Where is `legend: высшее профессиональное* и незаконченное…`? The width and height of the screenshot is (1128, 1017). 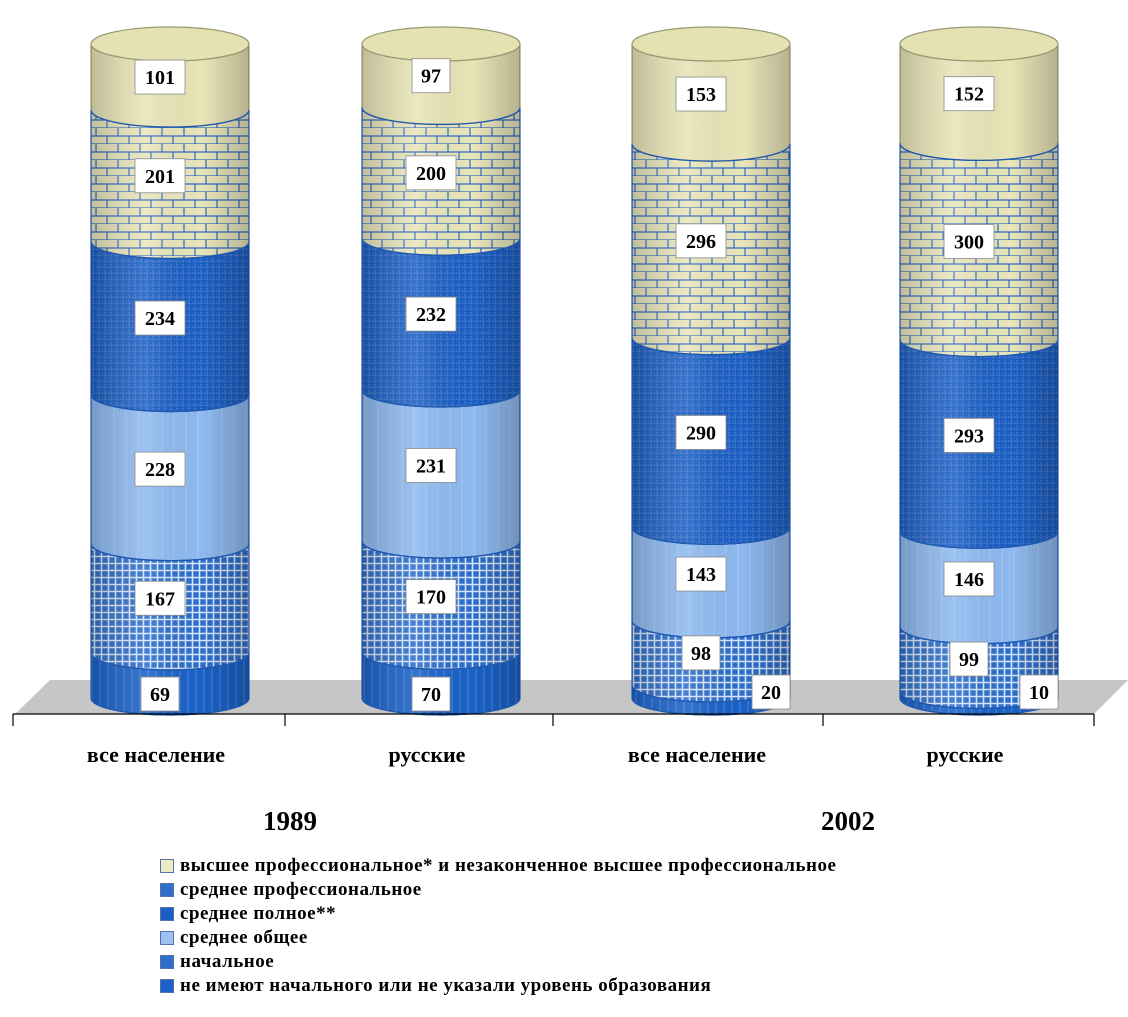
legend: высшее профессиональное* и незаконченное… is located at coordinates (640, 926).